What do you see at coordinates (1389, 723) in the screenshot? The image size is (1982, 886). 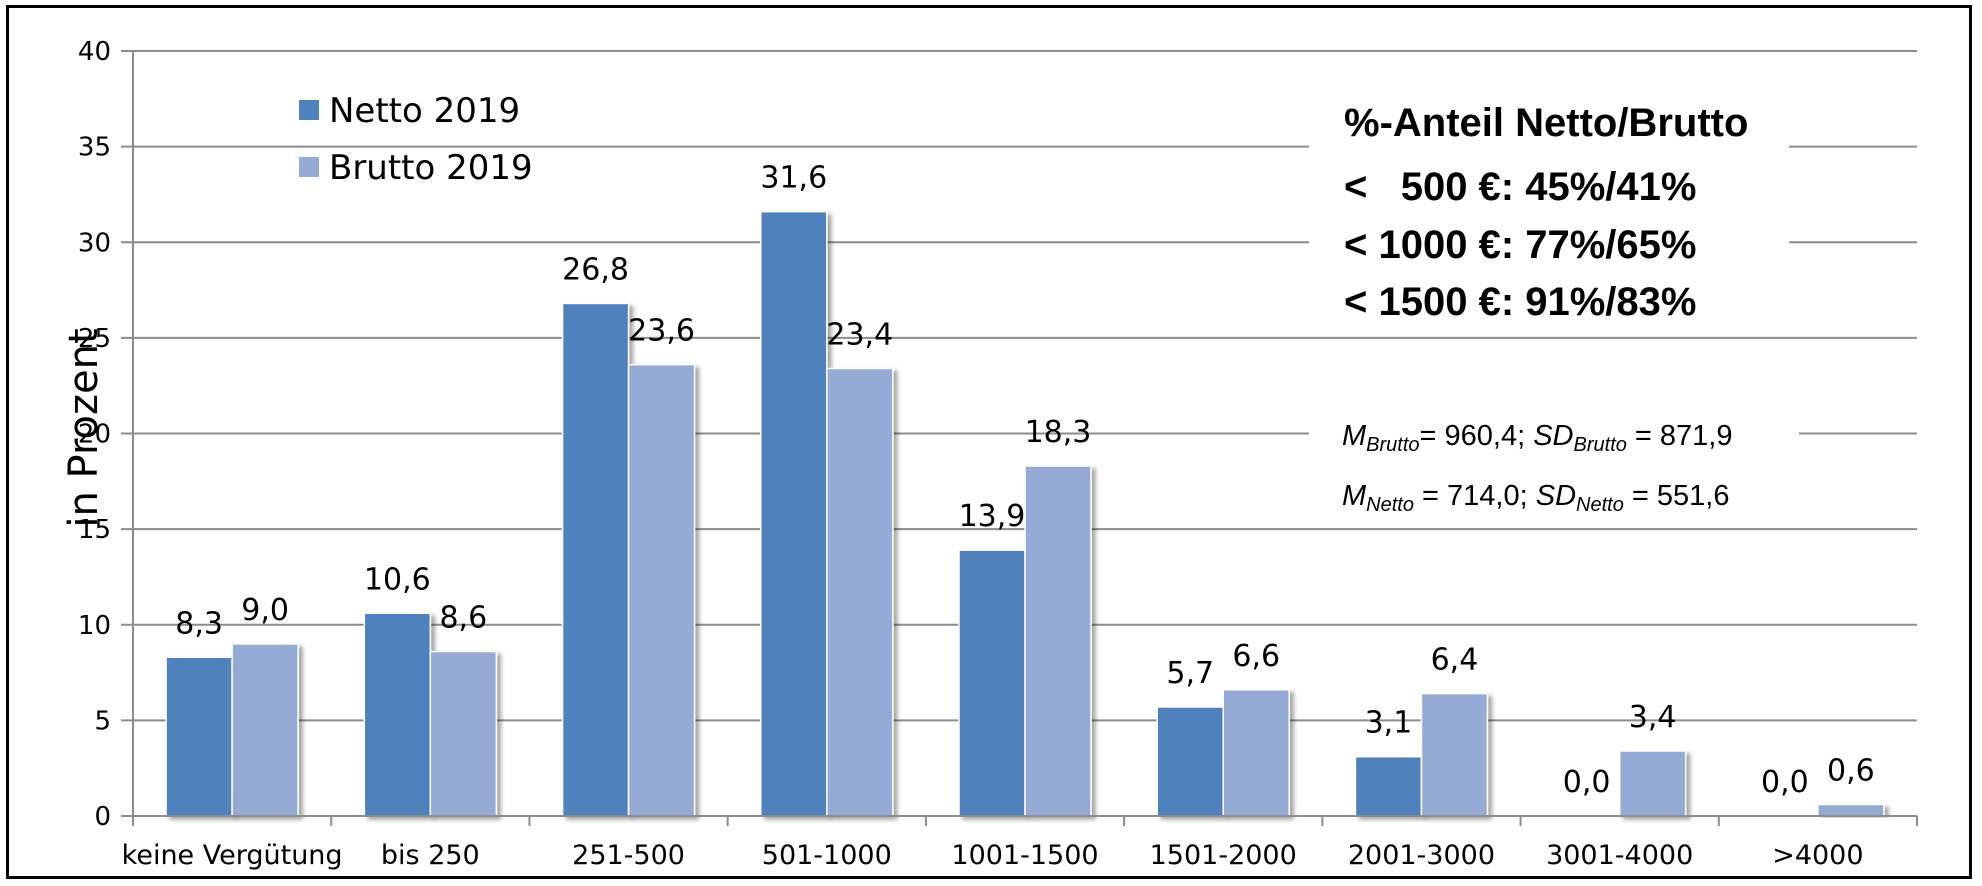 I see `netto-data-label: 3,1` at bounding box center [1389, 723].